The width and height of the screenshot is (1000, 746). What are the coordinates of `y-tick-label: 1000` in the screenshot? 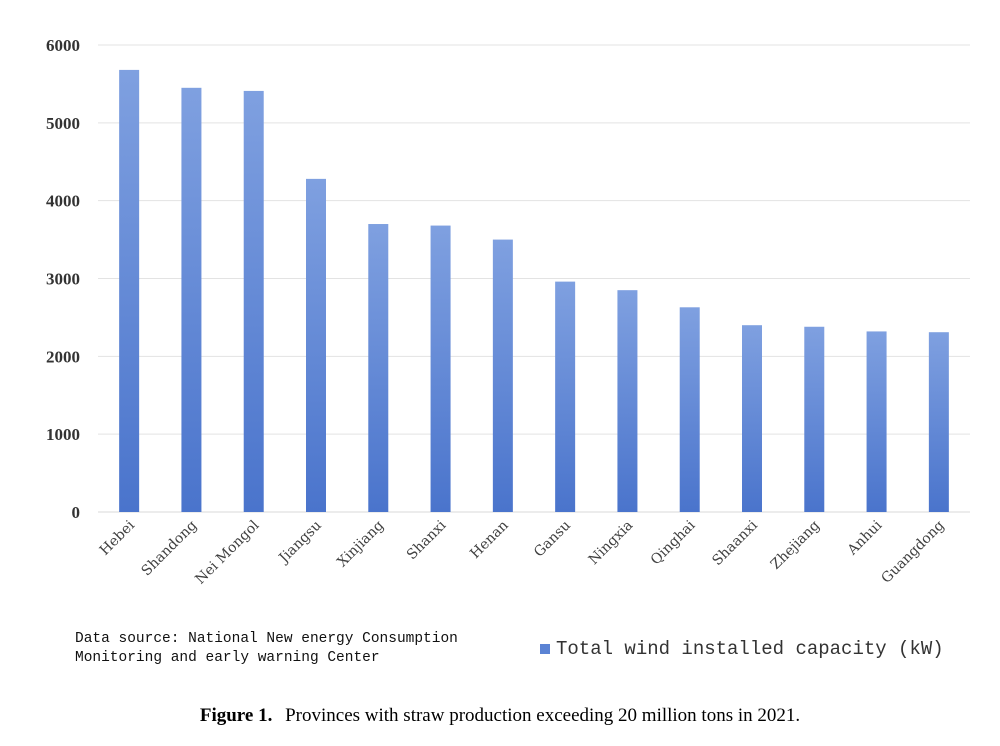 It's located at (63, 434).